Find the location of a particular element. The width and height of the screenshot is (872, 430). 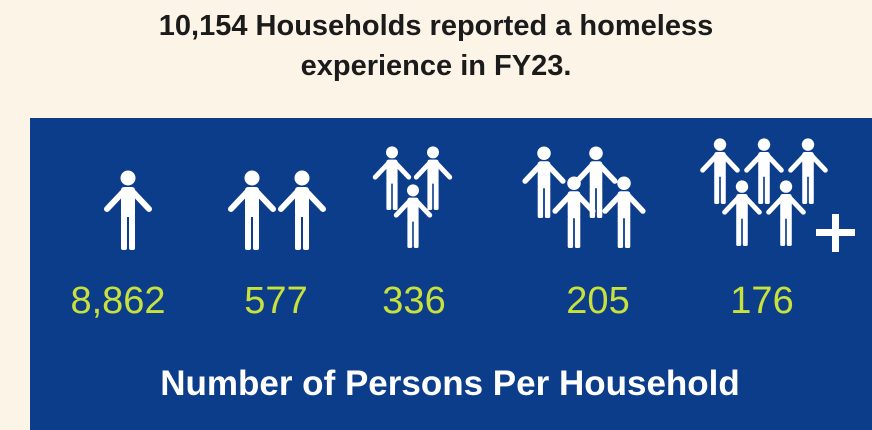

plus-icon is located at coordinates (835, 233).